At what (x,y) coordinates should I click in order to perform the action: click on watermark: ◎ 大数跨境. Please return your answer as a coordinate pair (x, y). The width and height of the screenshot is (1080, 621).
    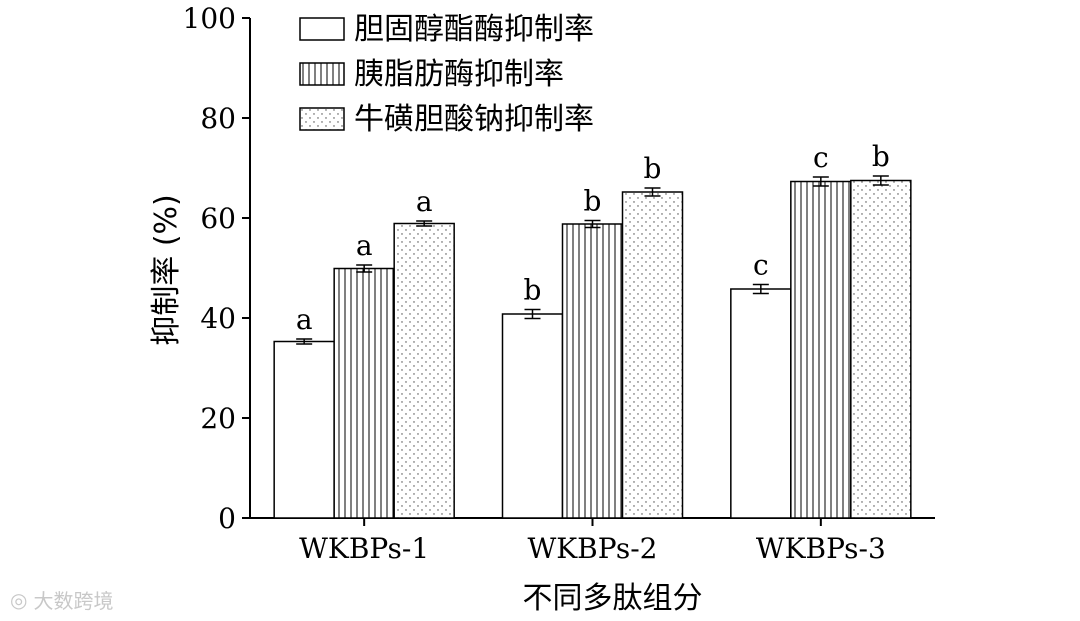
    Looking at the image, I should click on (61, 599).